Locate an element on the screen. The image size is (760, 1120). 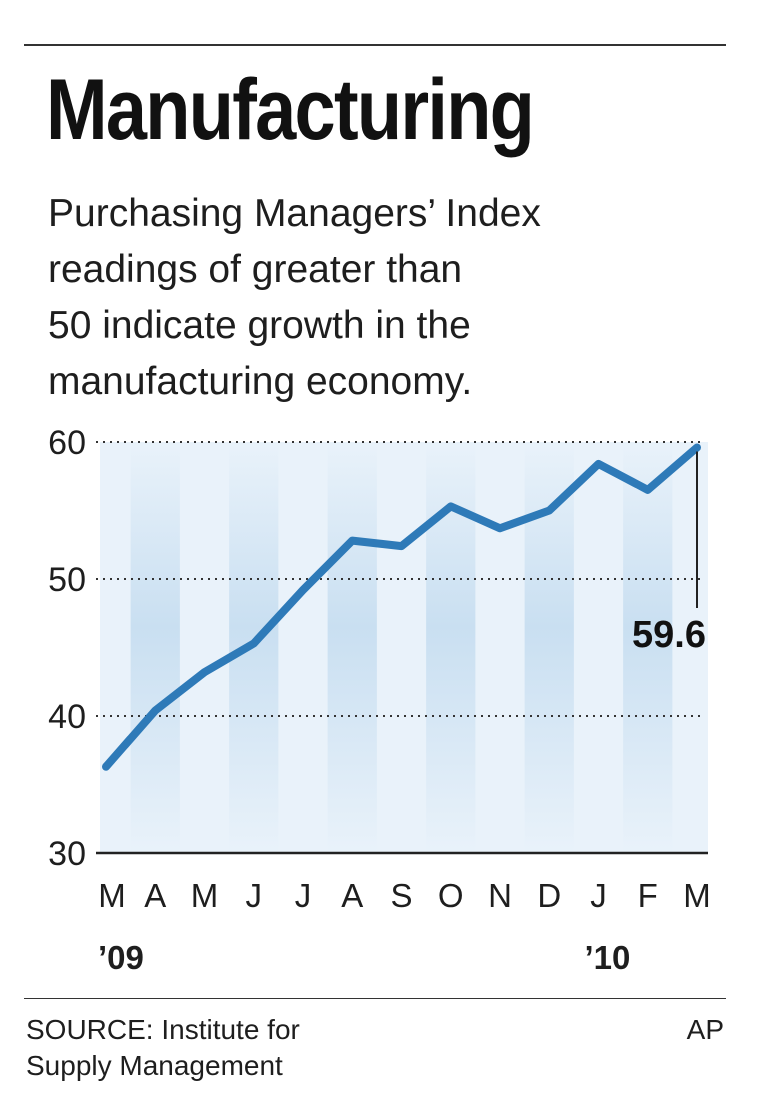
x-tick-label: D is located at coordinates (549, 895).